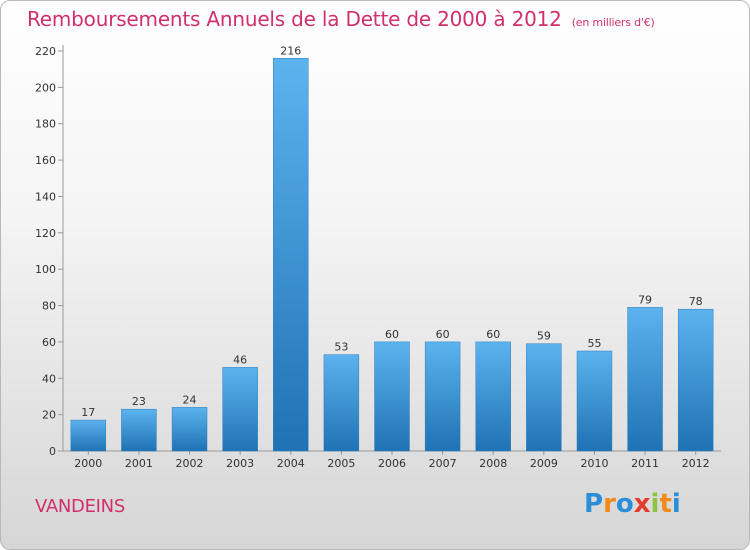  Describe the element at coordinates (52, 451) in the screenshot. I see `y-tick-label: 0` at that location.